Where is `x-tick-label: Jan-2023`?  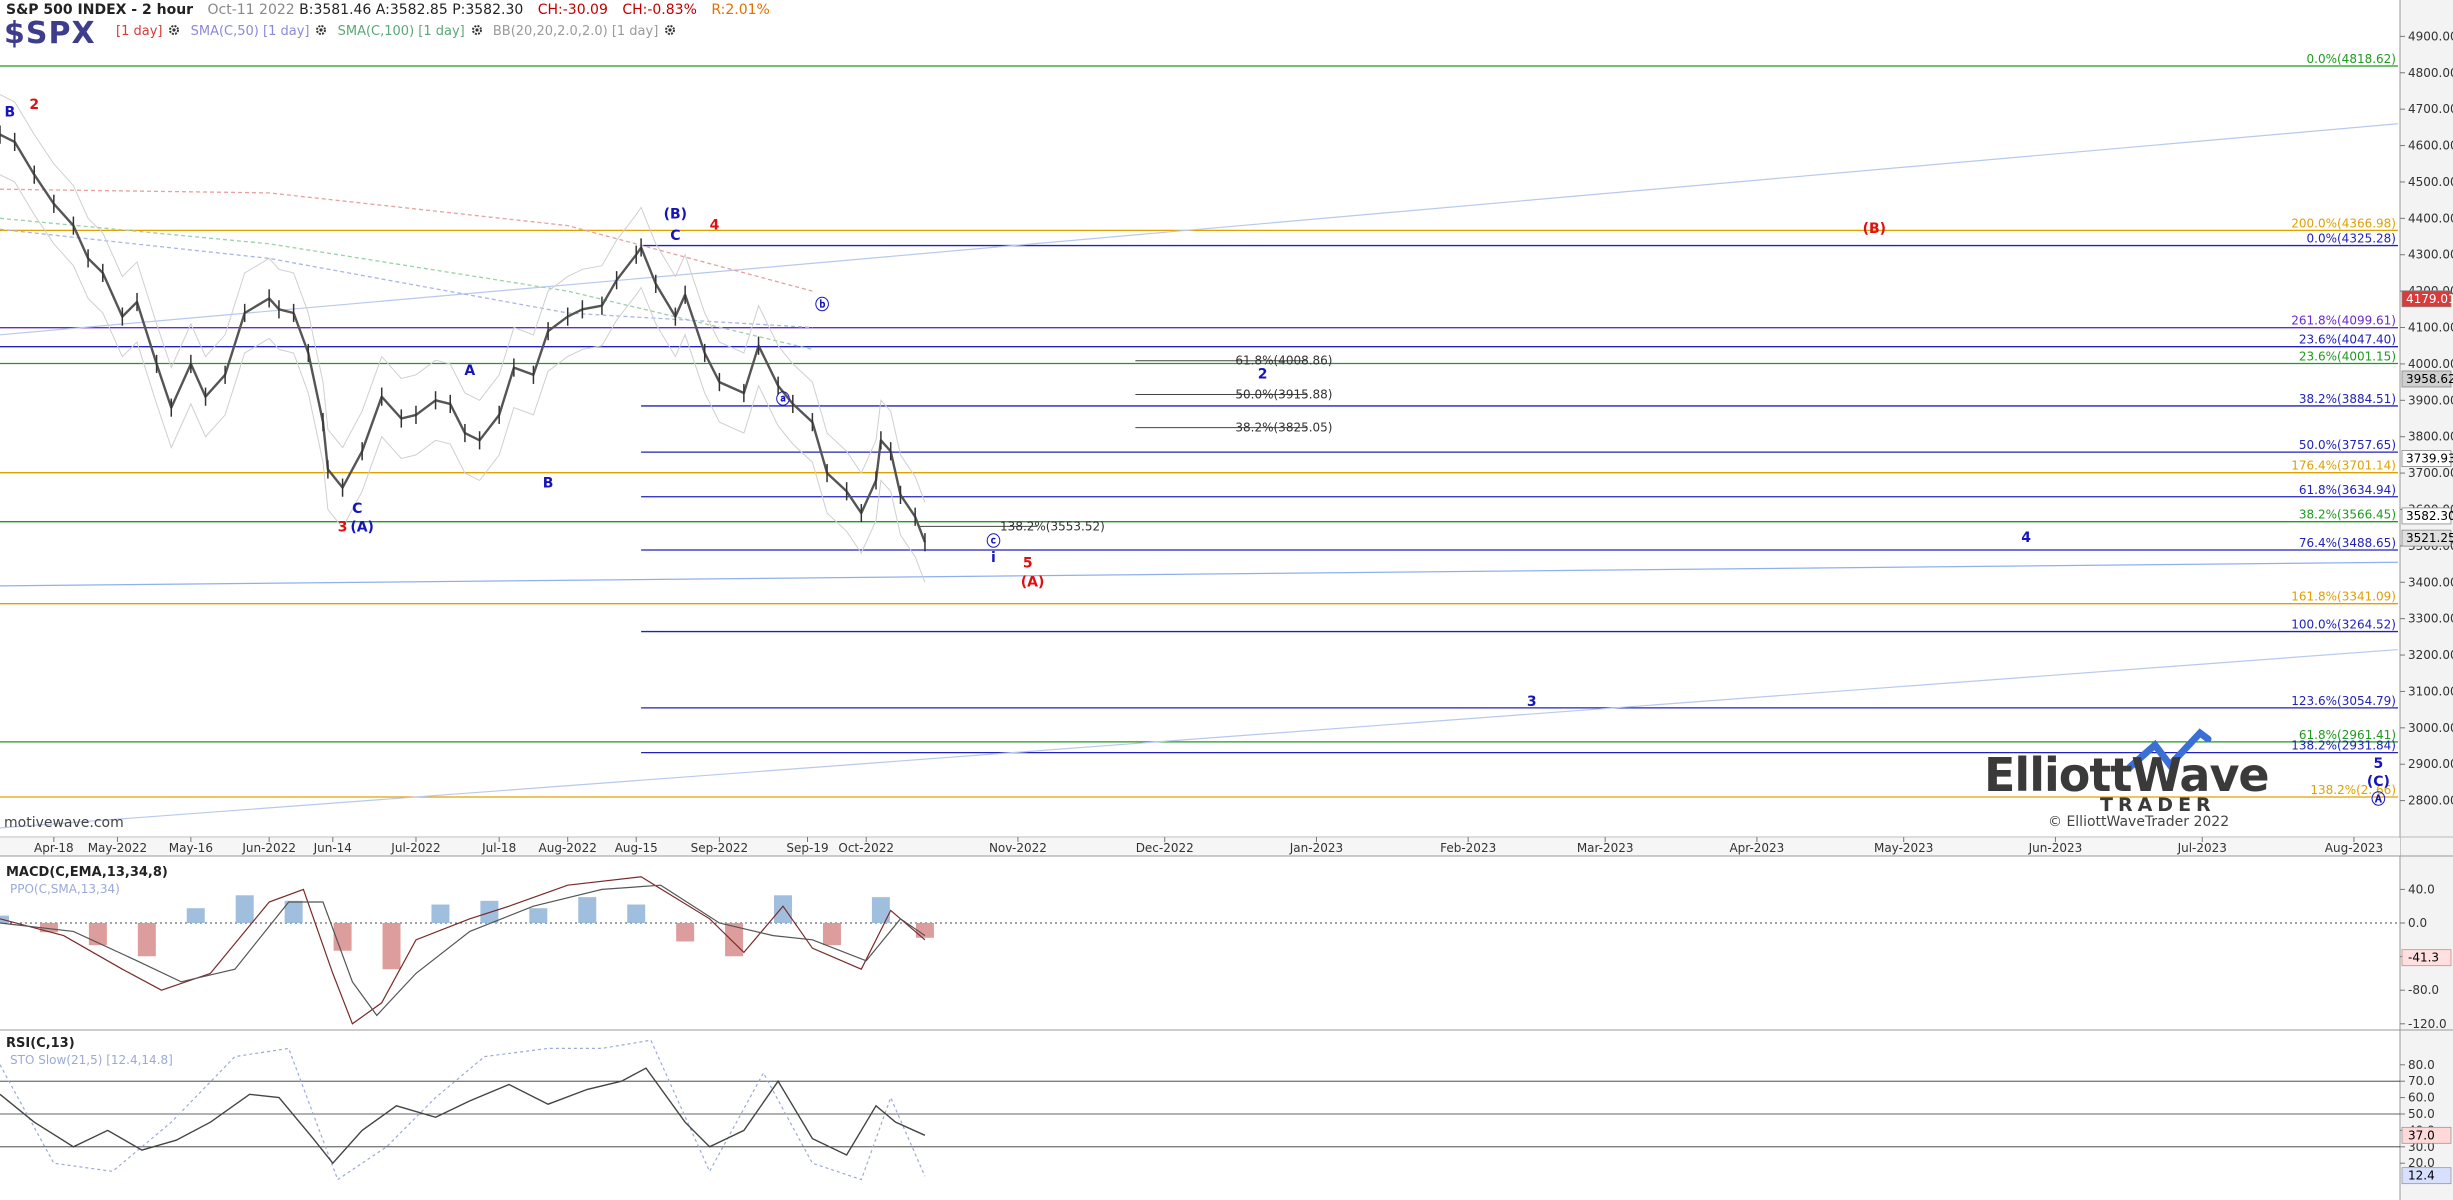
x-tick-label: Jan-2023 is located at coordinates (1316, 848).